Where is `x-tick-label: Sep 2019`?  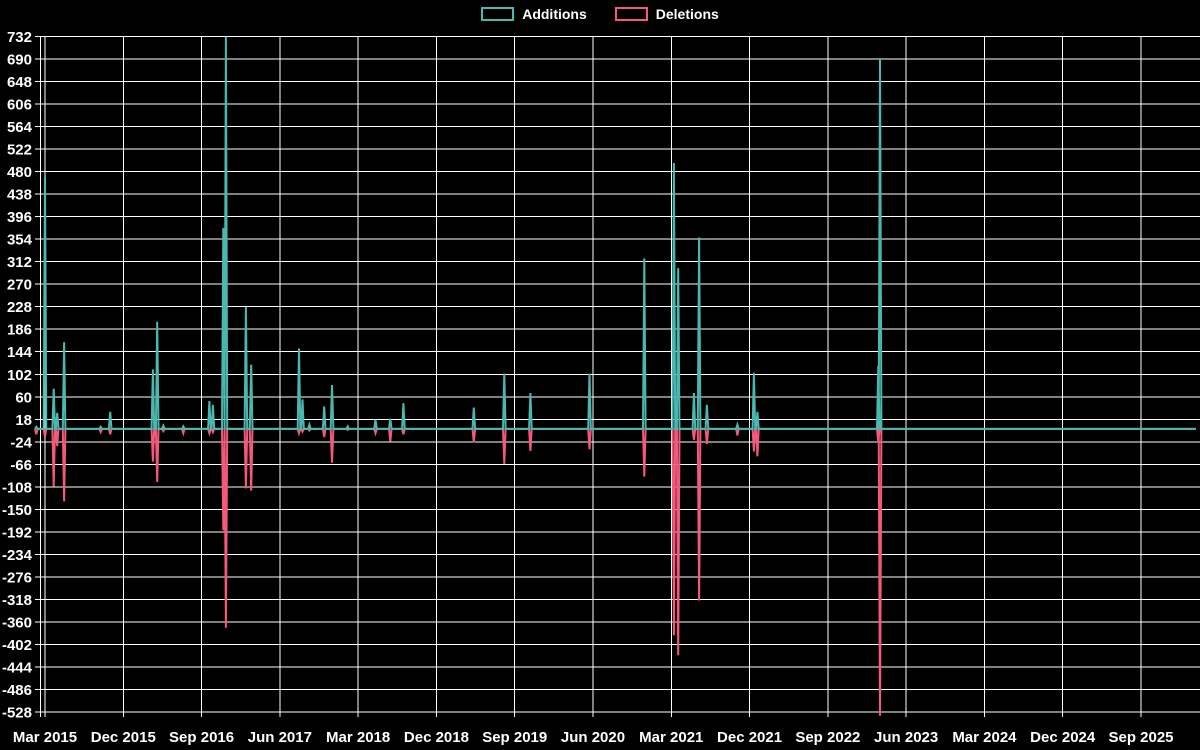 x-tick-label: Sep 2019 is located at coordinates (514, 737).